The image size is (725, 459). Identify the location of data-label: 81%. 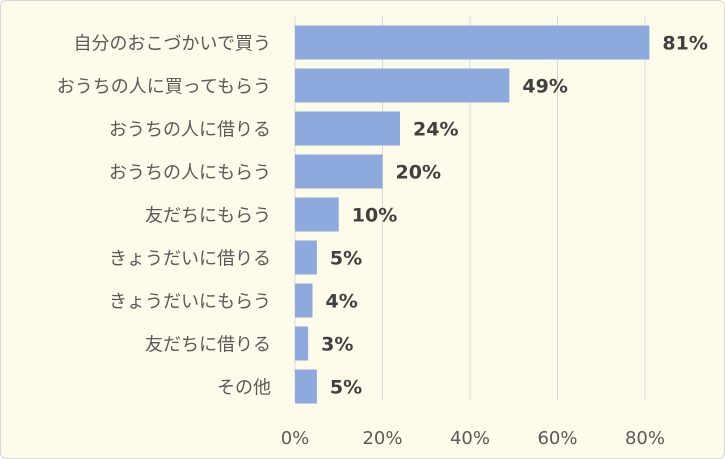
(684, 44).